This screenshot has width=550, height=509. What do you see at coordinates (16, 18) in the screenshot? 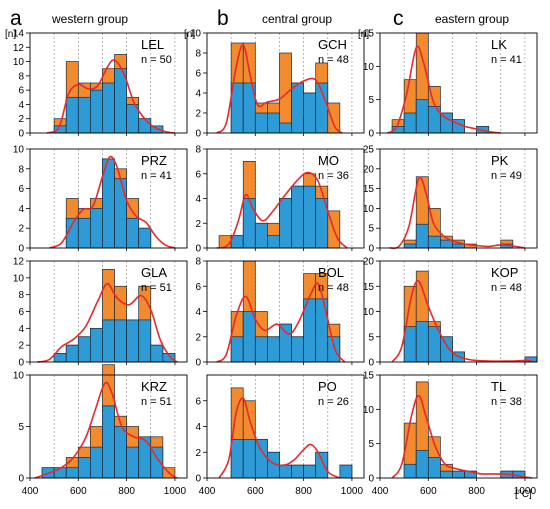
I see `column-letter-a: a` at bounding box center [16, 18].